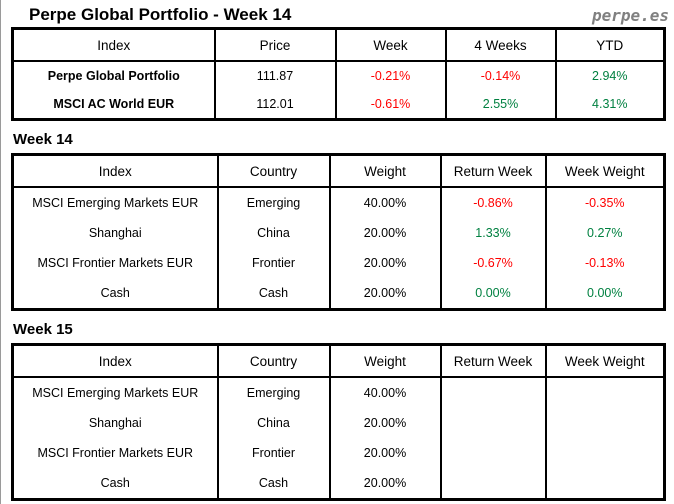  I want to click on brand-link: perpe.es, so click(630, 15).